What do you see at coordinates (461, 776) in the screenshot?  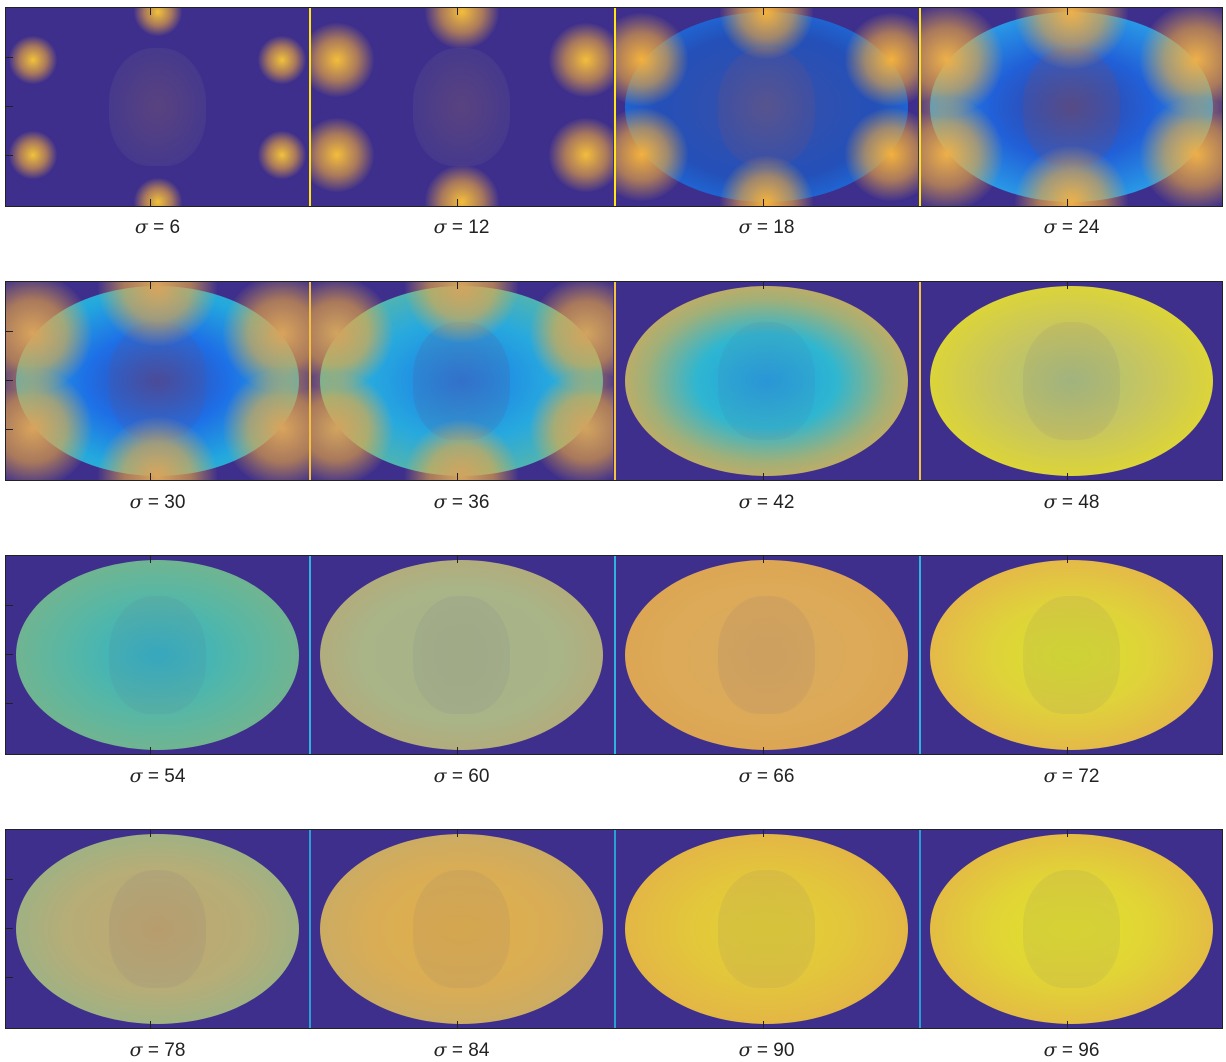 I see `panel-caption: σ = 60` at bounding box center [461, 776].